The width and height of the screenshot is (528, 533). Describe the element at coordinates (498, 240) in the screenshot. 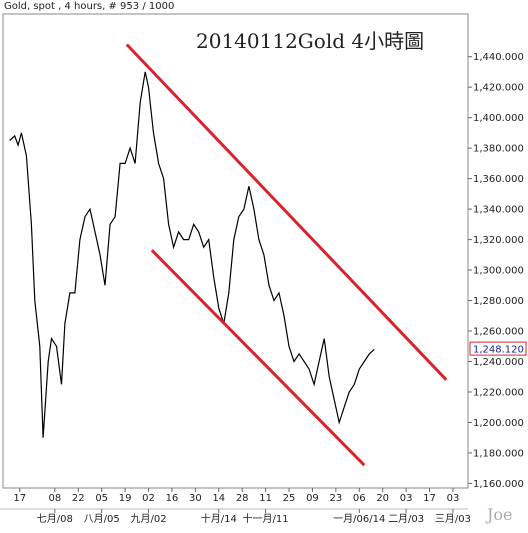

I see `y-tick-label: 1,320.000` at that location.